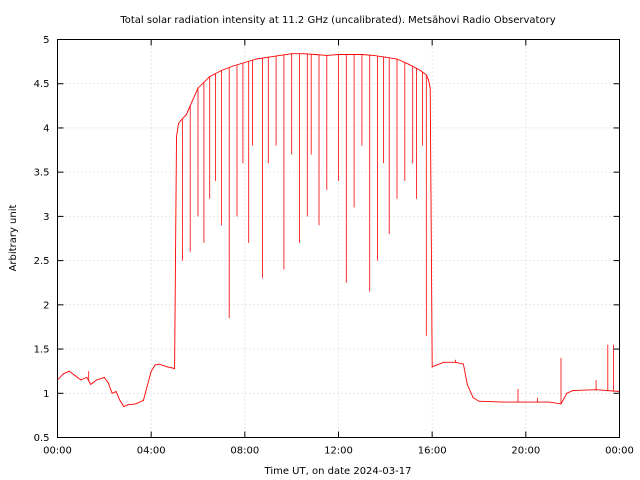 Image resolution: width=640 pixels, height=480 pixels. Describe the element at coordinates (338, 451) in the screenshot. I see `x-tick-label: 12:00` at that location.